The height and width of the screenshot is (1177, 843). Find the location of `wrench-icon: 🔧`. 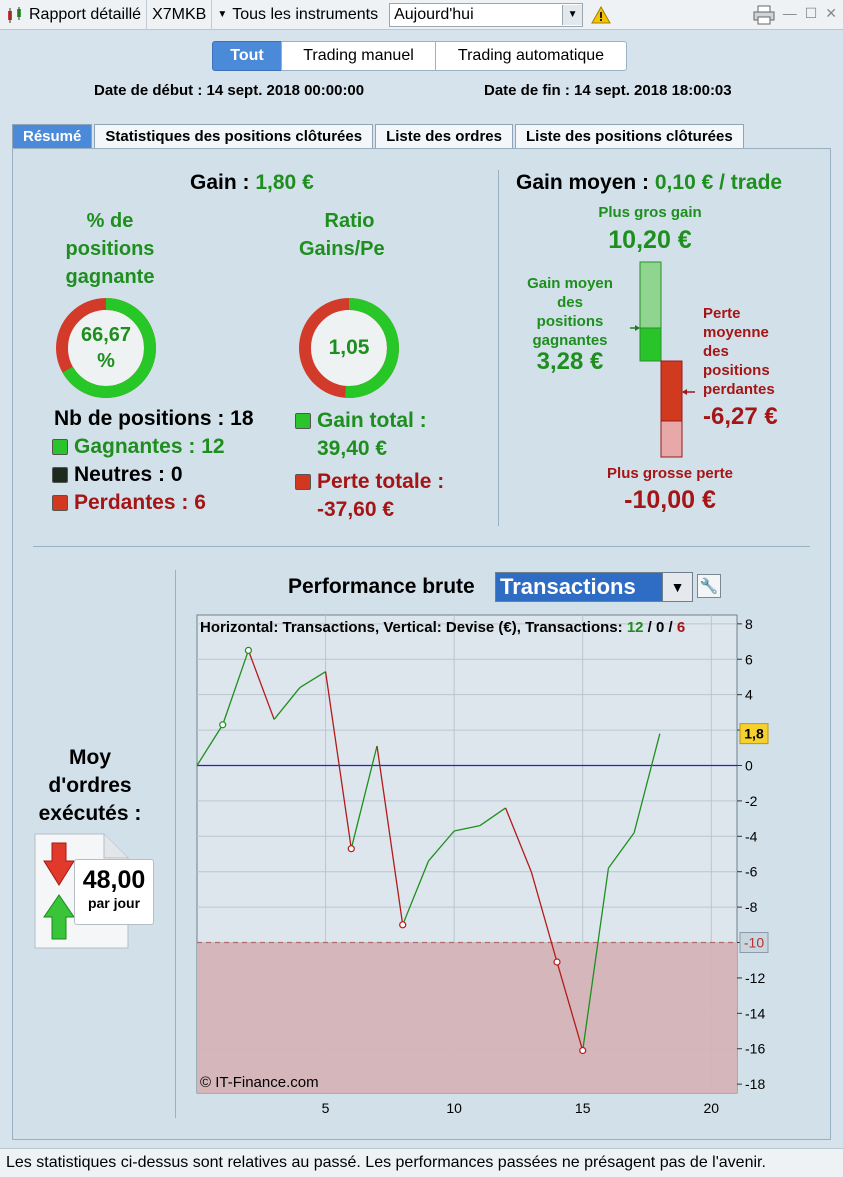

wrench-icon: 🔧 is located at coordinates (709, 586).